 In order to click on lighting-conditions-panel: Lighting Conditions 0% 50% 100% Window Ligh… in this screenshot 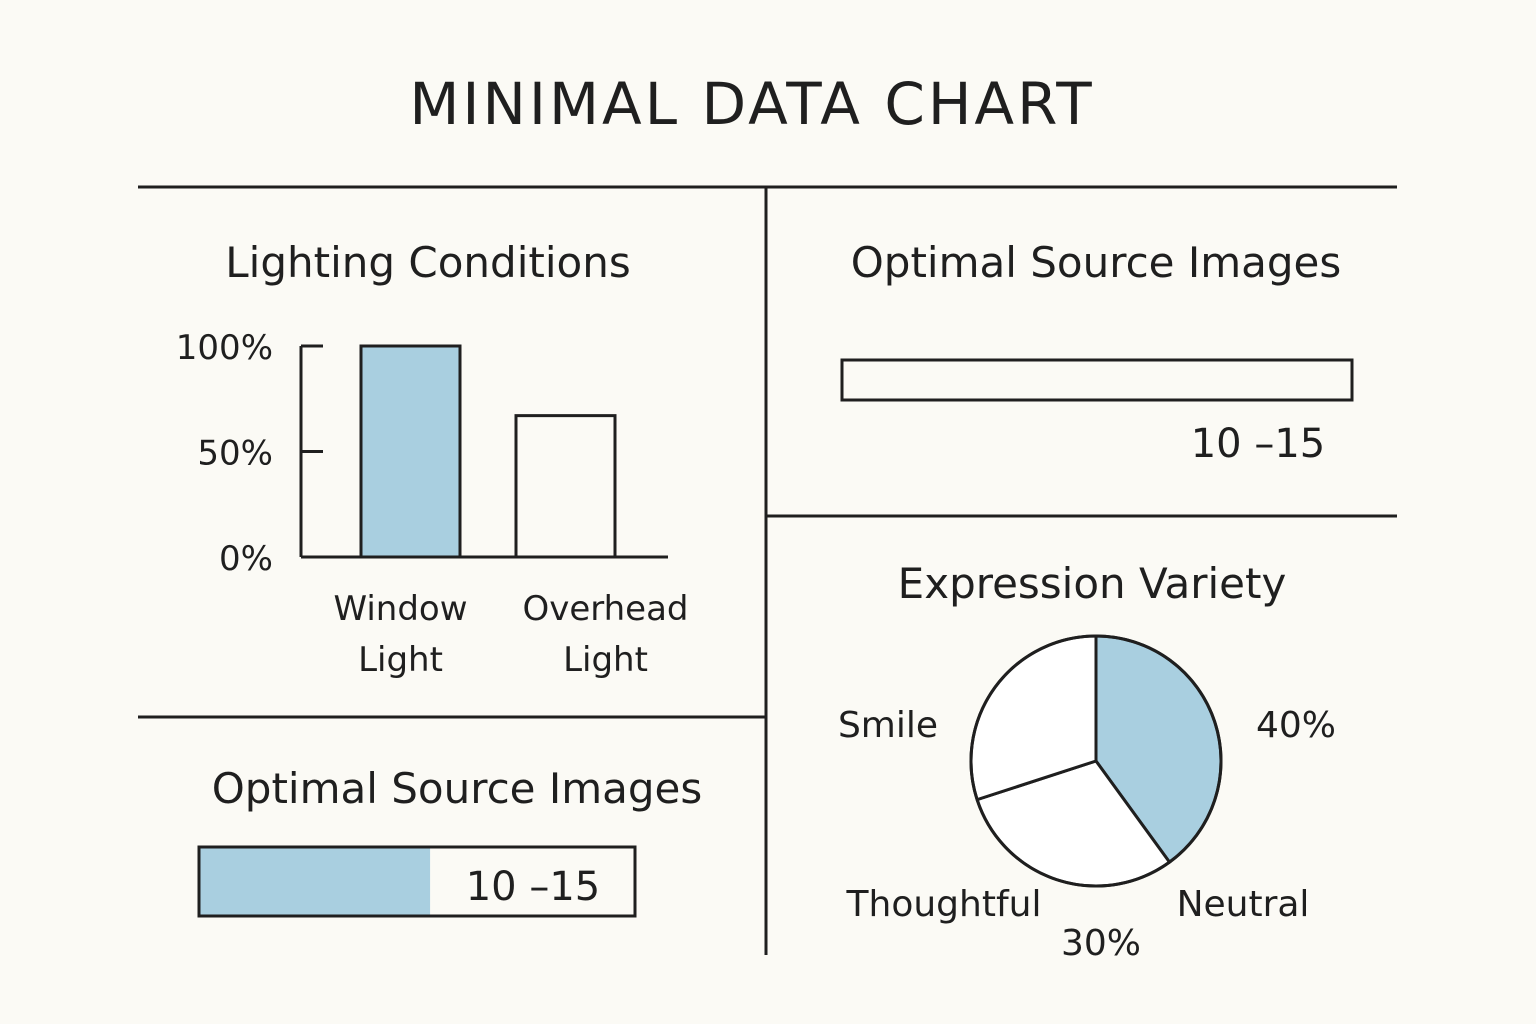, I will do `click(432, 459)`.